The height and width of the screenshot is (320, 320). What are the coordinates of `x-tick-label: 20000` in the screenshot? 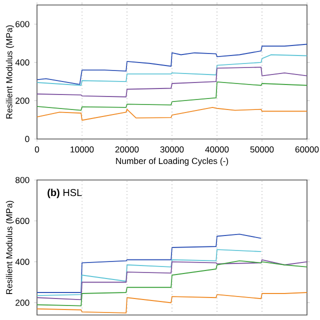 It's located at (127, 149).